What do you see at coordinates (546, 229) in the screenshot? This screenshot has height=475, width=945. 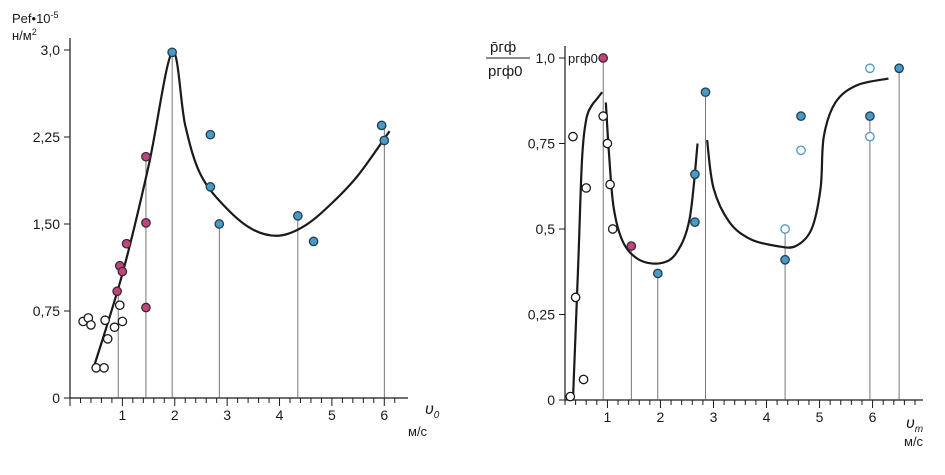 I see `chart-right-y-tick-label: 0,5` at bounding box center [546, 229].